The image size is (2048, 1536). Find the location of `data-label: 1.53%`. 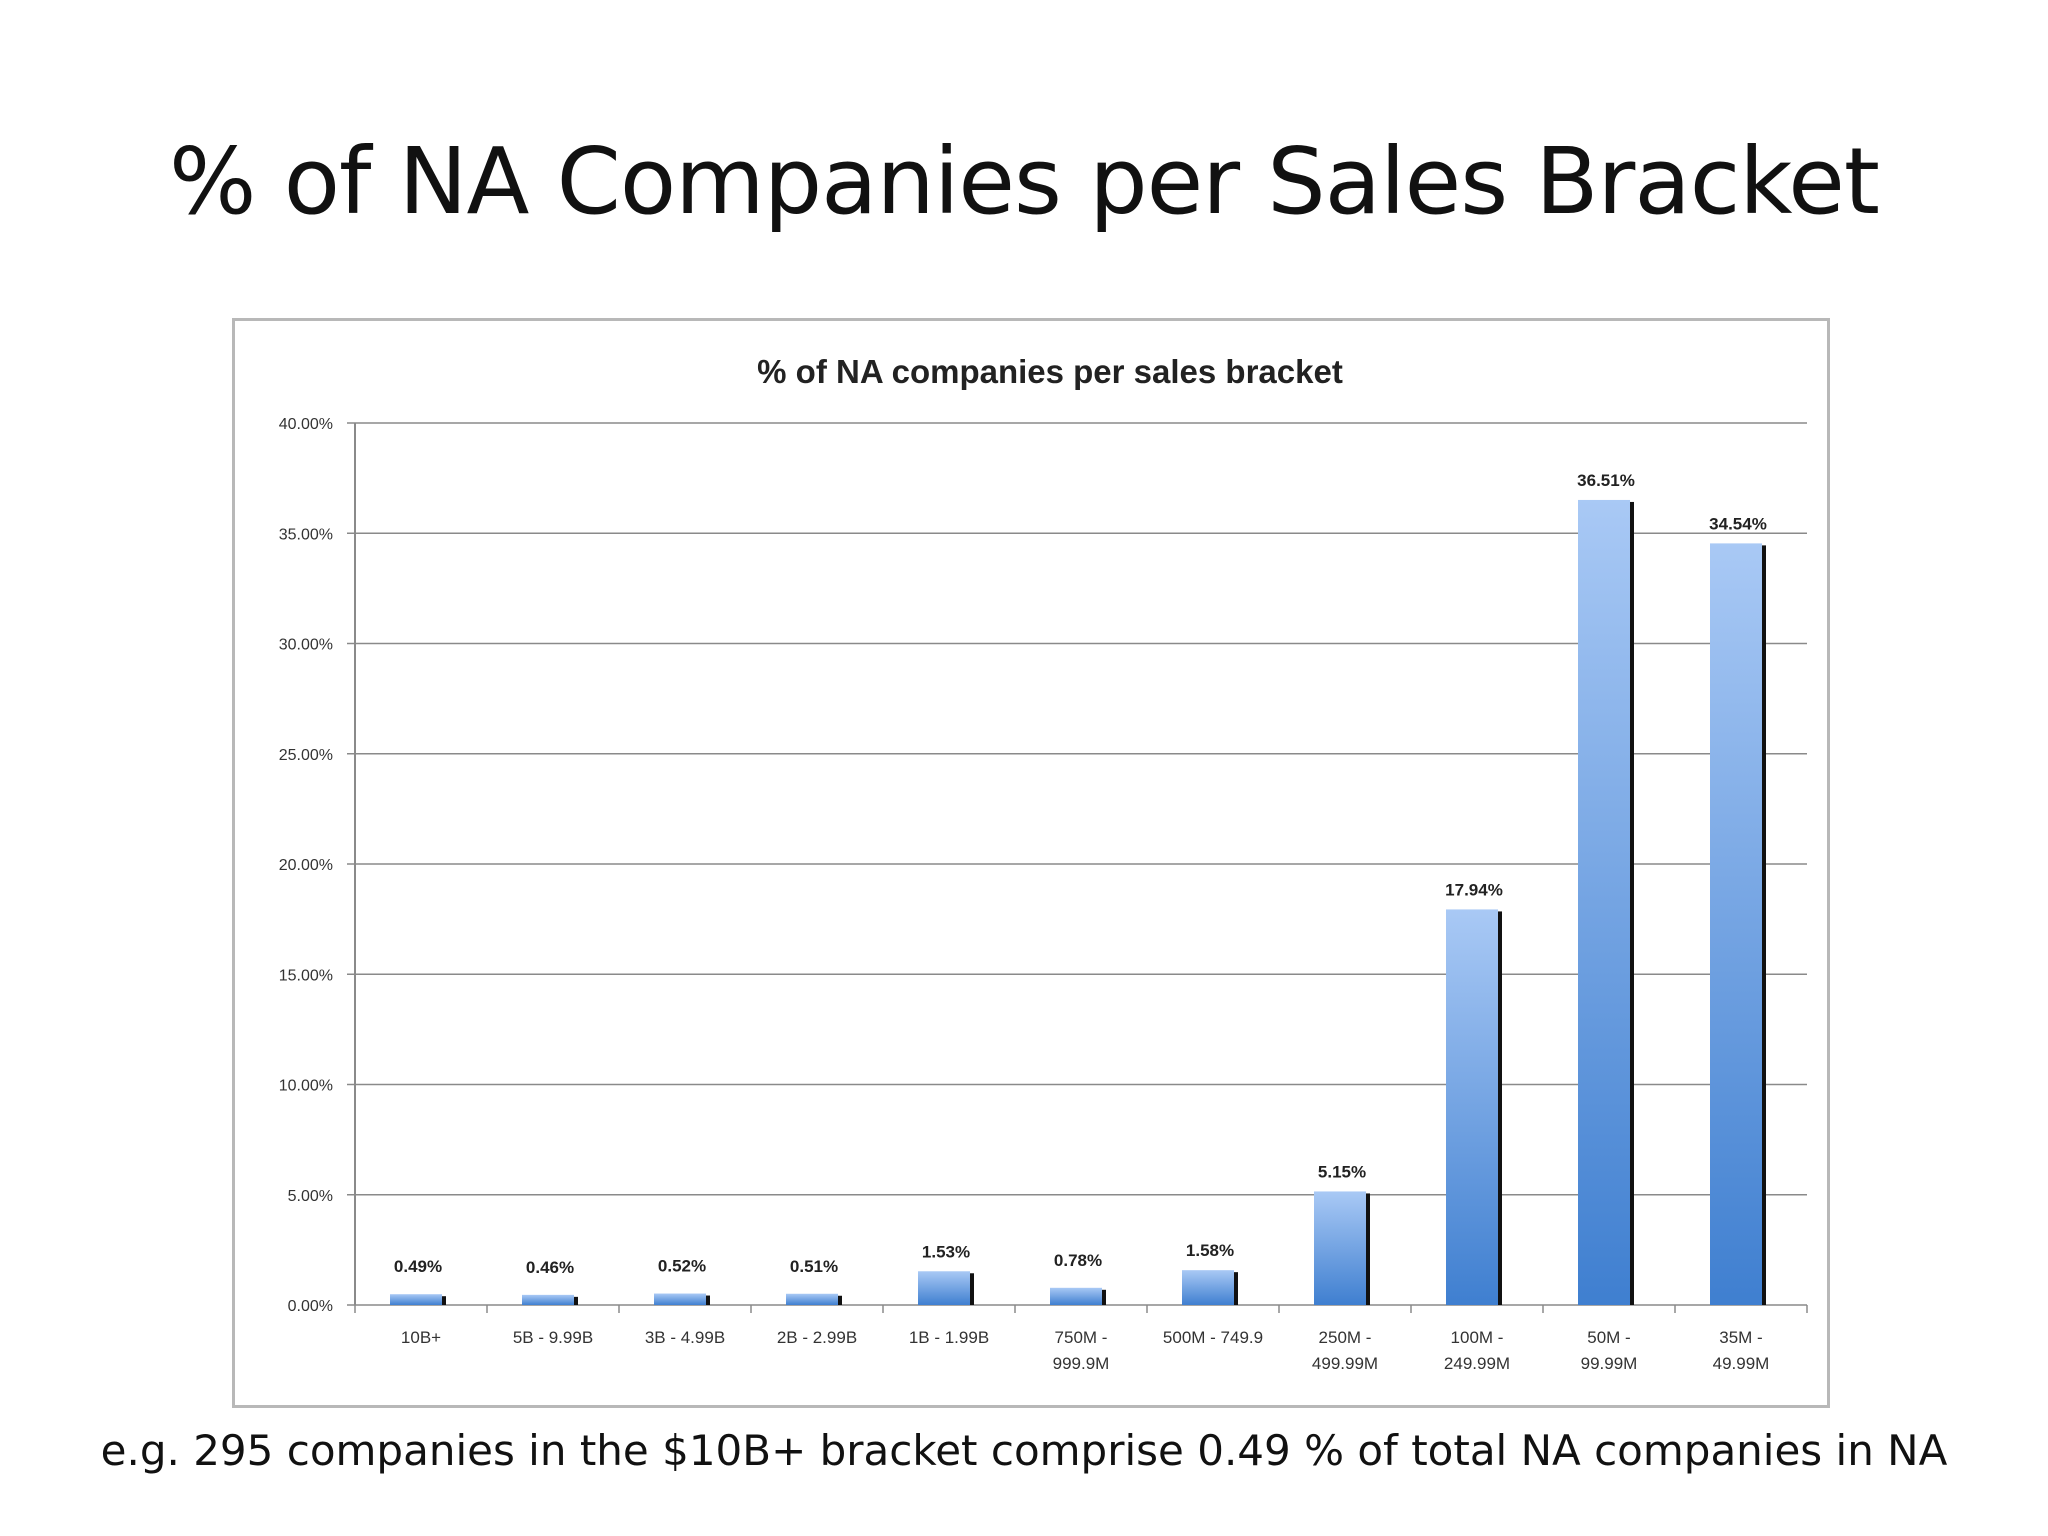

data-label: 1.53% is located at coordinates (946, 1251).